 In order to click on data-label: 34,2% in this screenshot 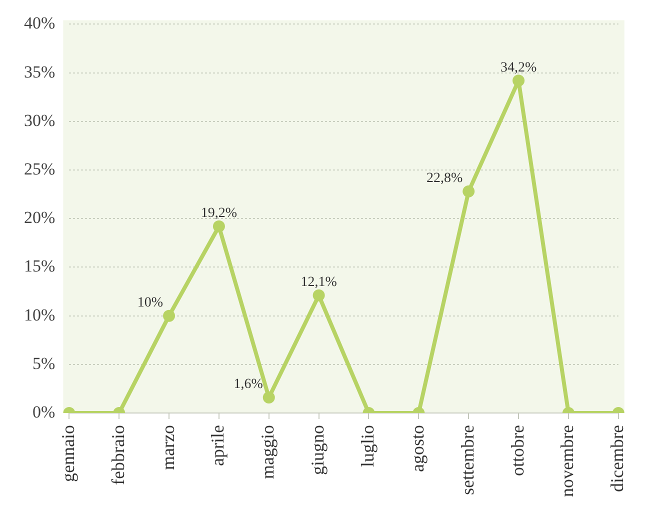, I will do `click(518, 68)`.